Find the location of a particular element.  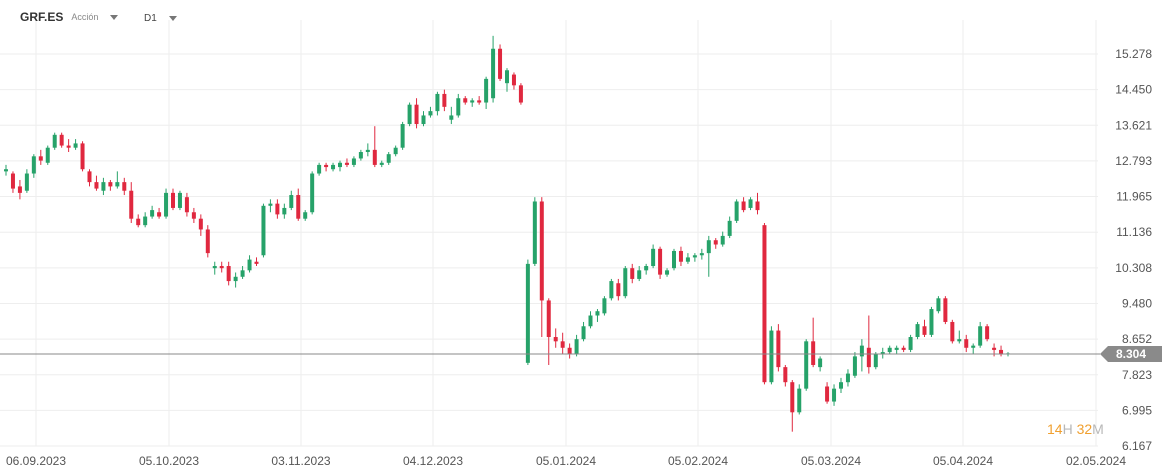

chevron-down-icon is located at coordinates (172, 18).